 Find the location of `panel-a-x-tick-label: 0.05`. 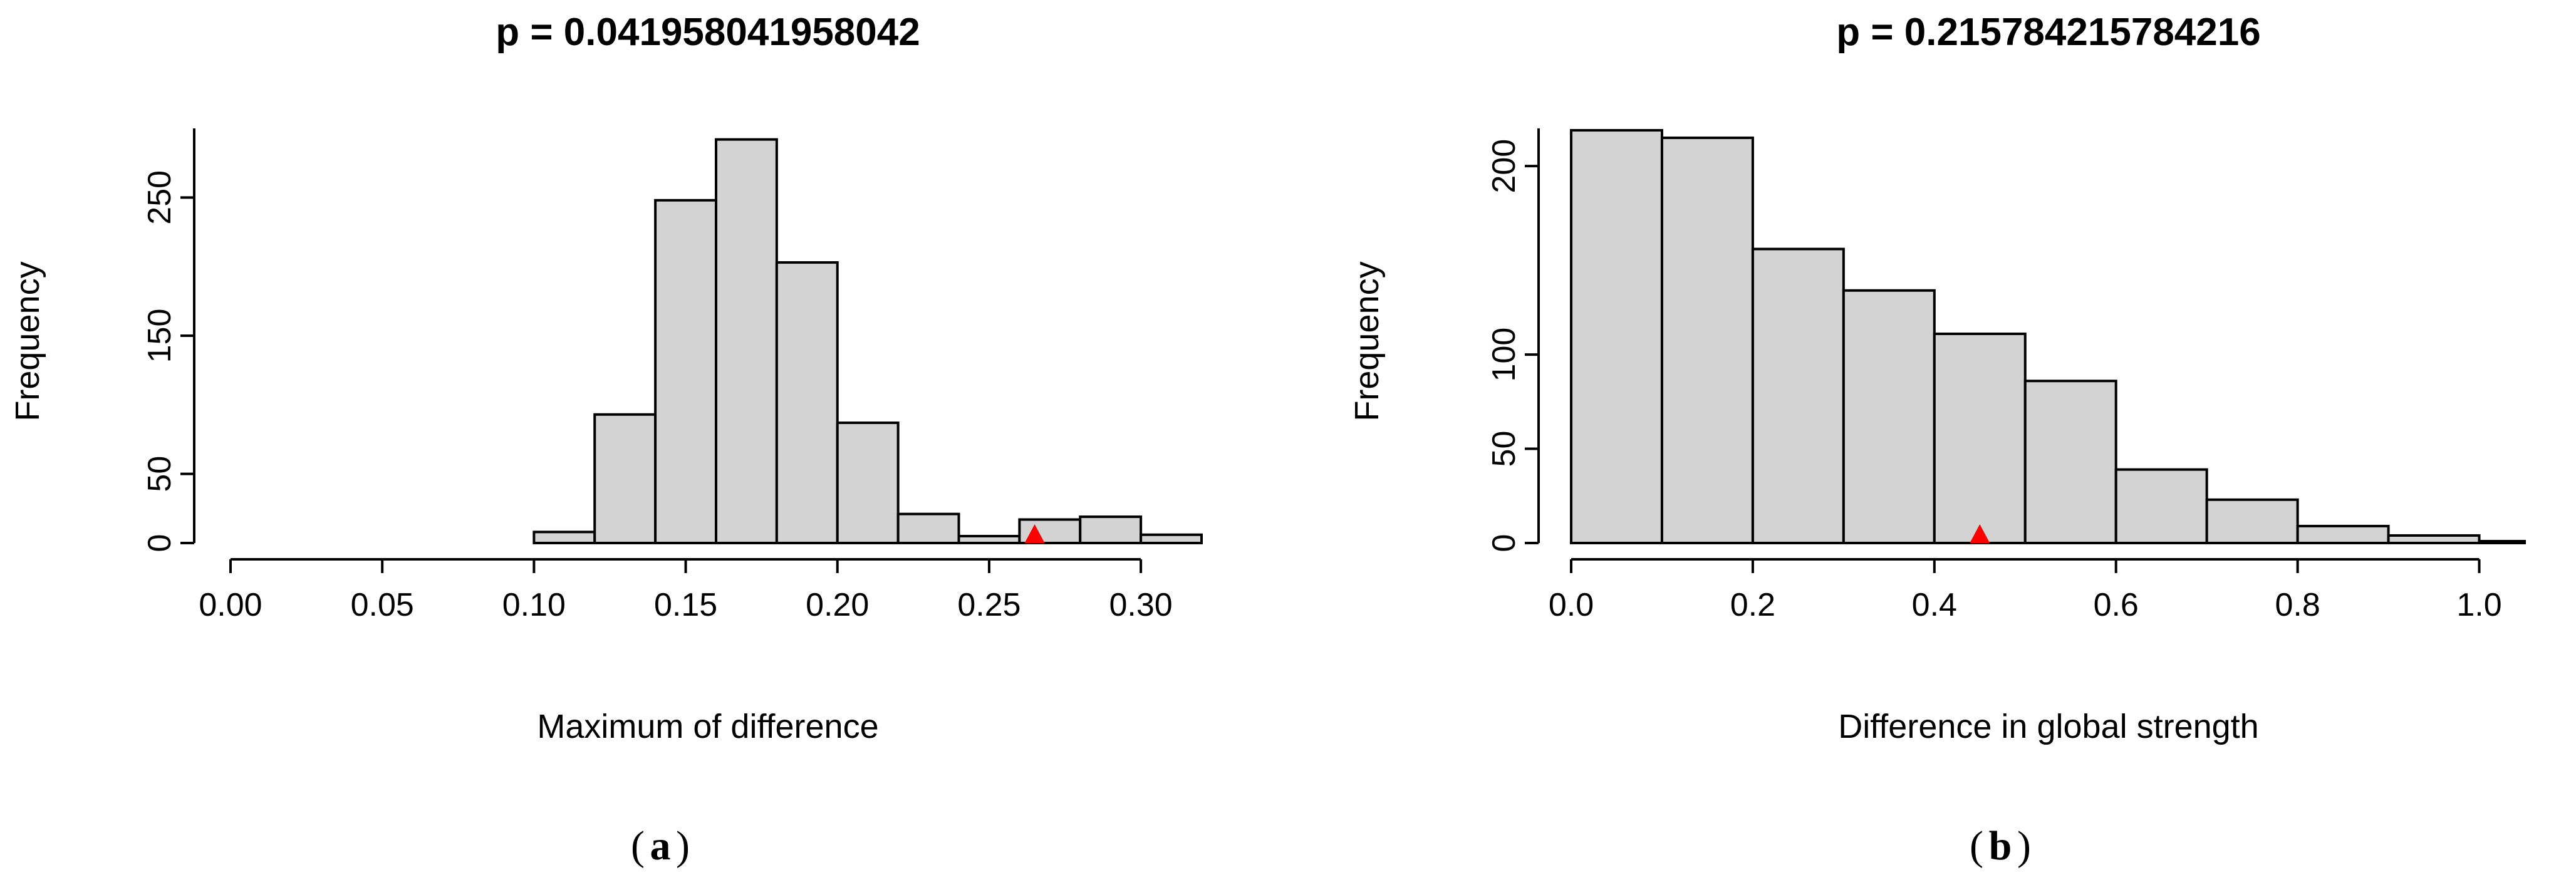

panel-a-x-tick-label: 0.05 is located at coordinates (382, 605).